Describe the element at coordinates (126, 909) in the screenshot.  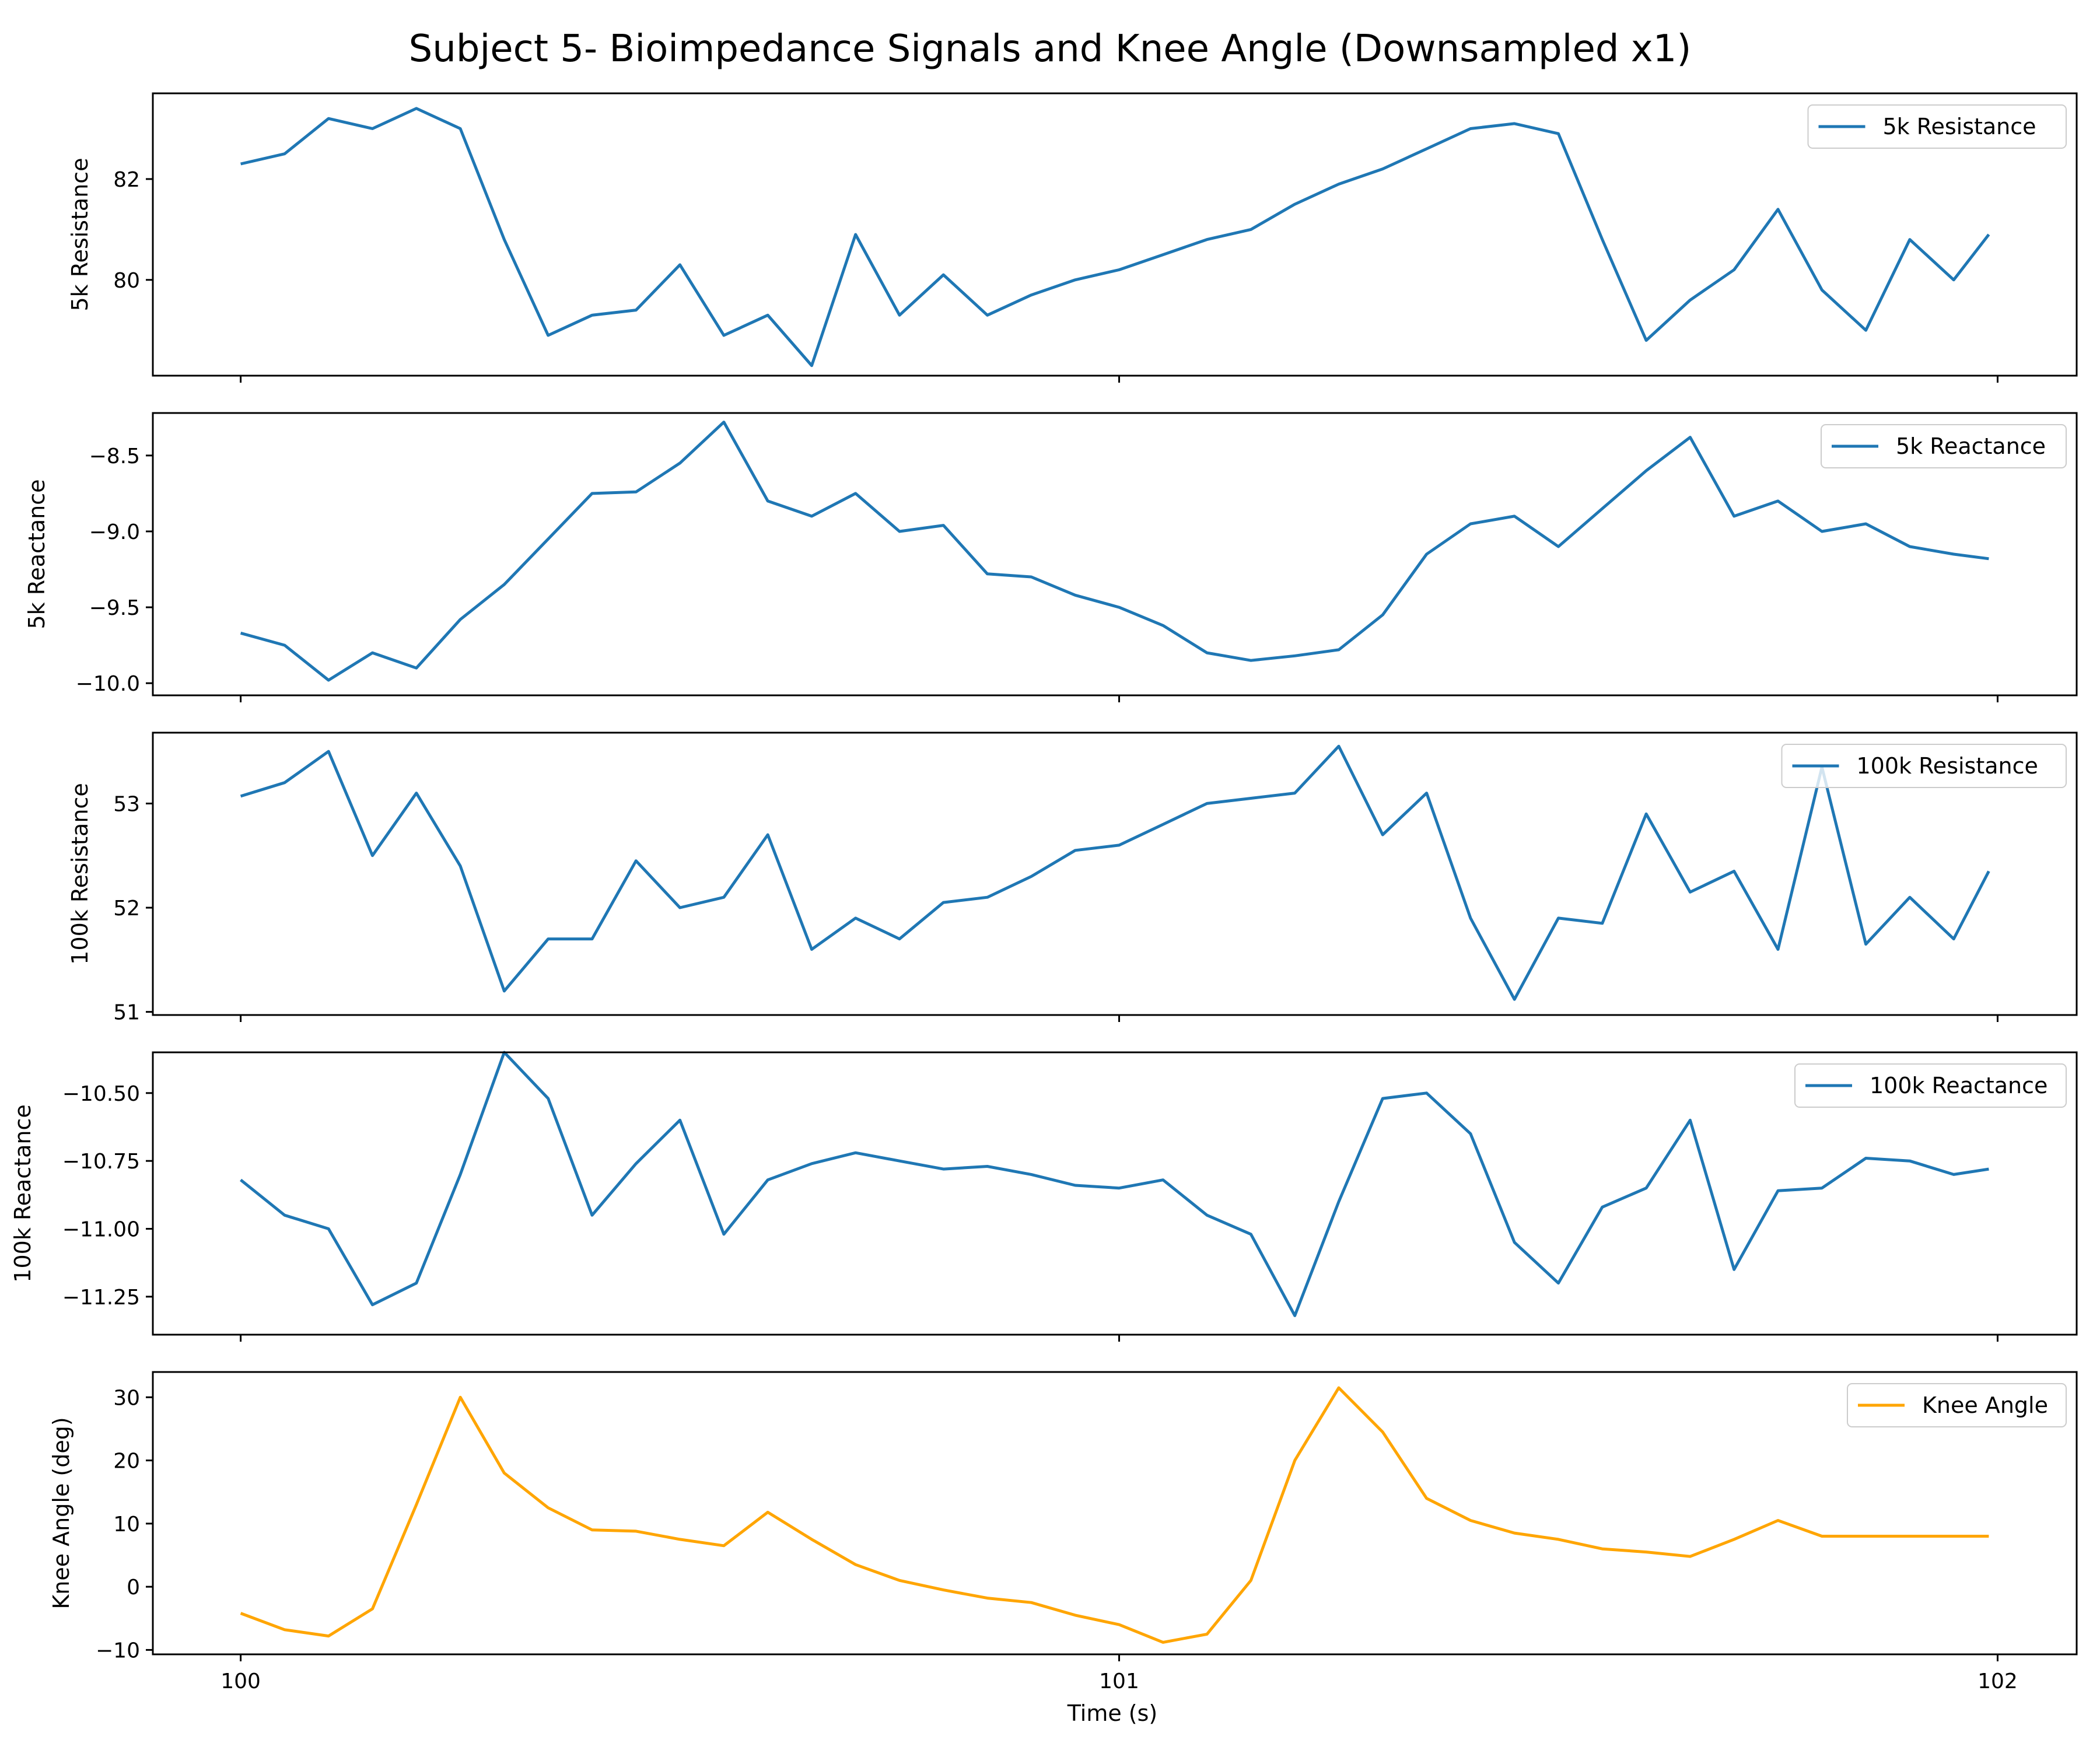
I see `y-tick-label: 52` at that location.